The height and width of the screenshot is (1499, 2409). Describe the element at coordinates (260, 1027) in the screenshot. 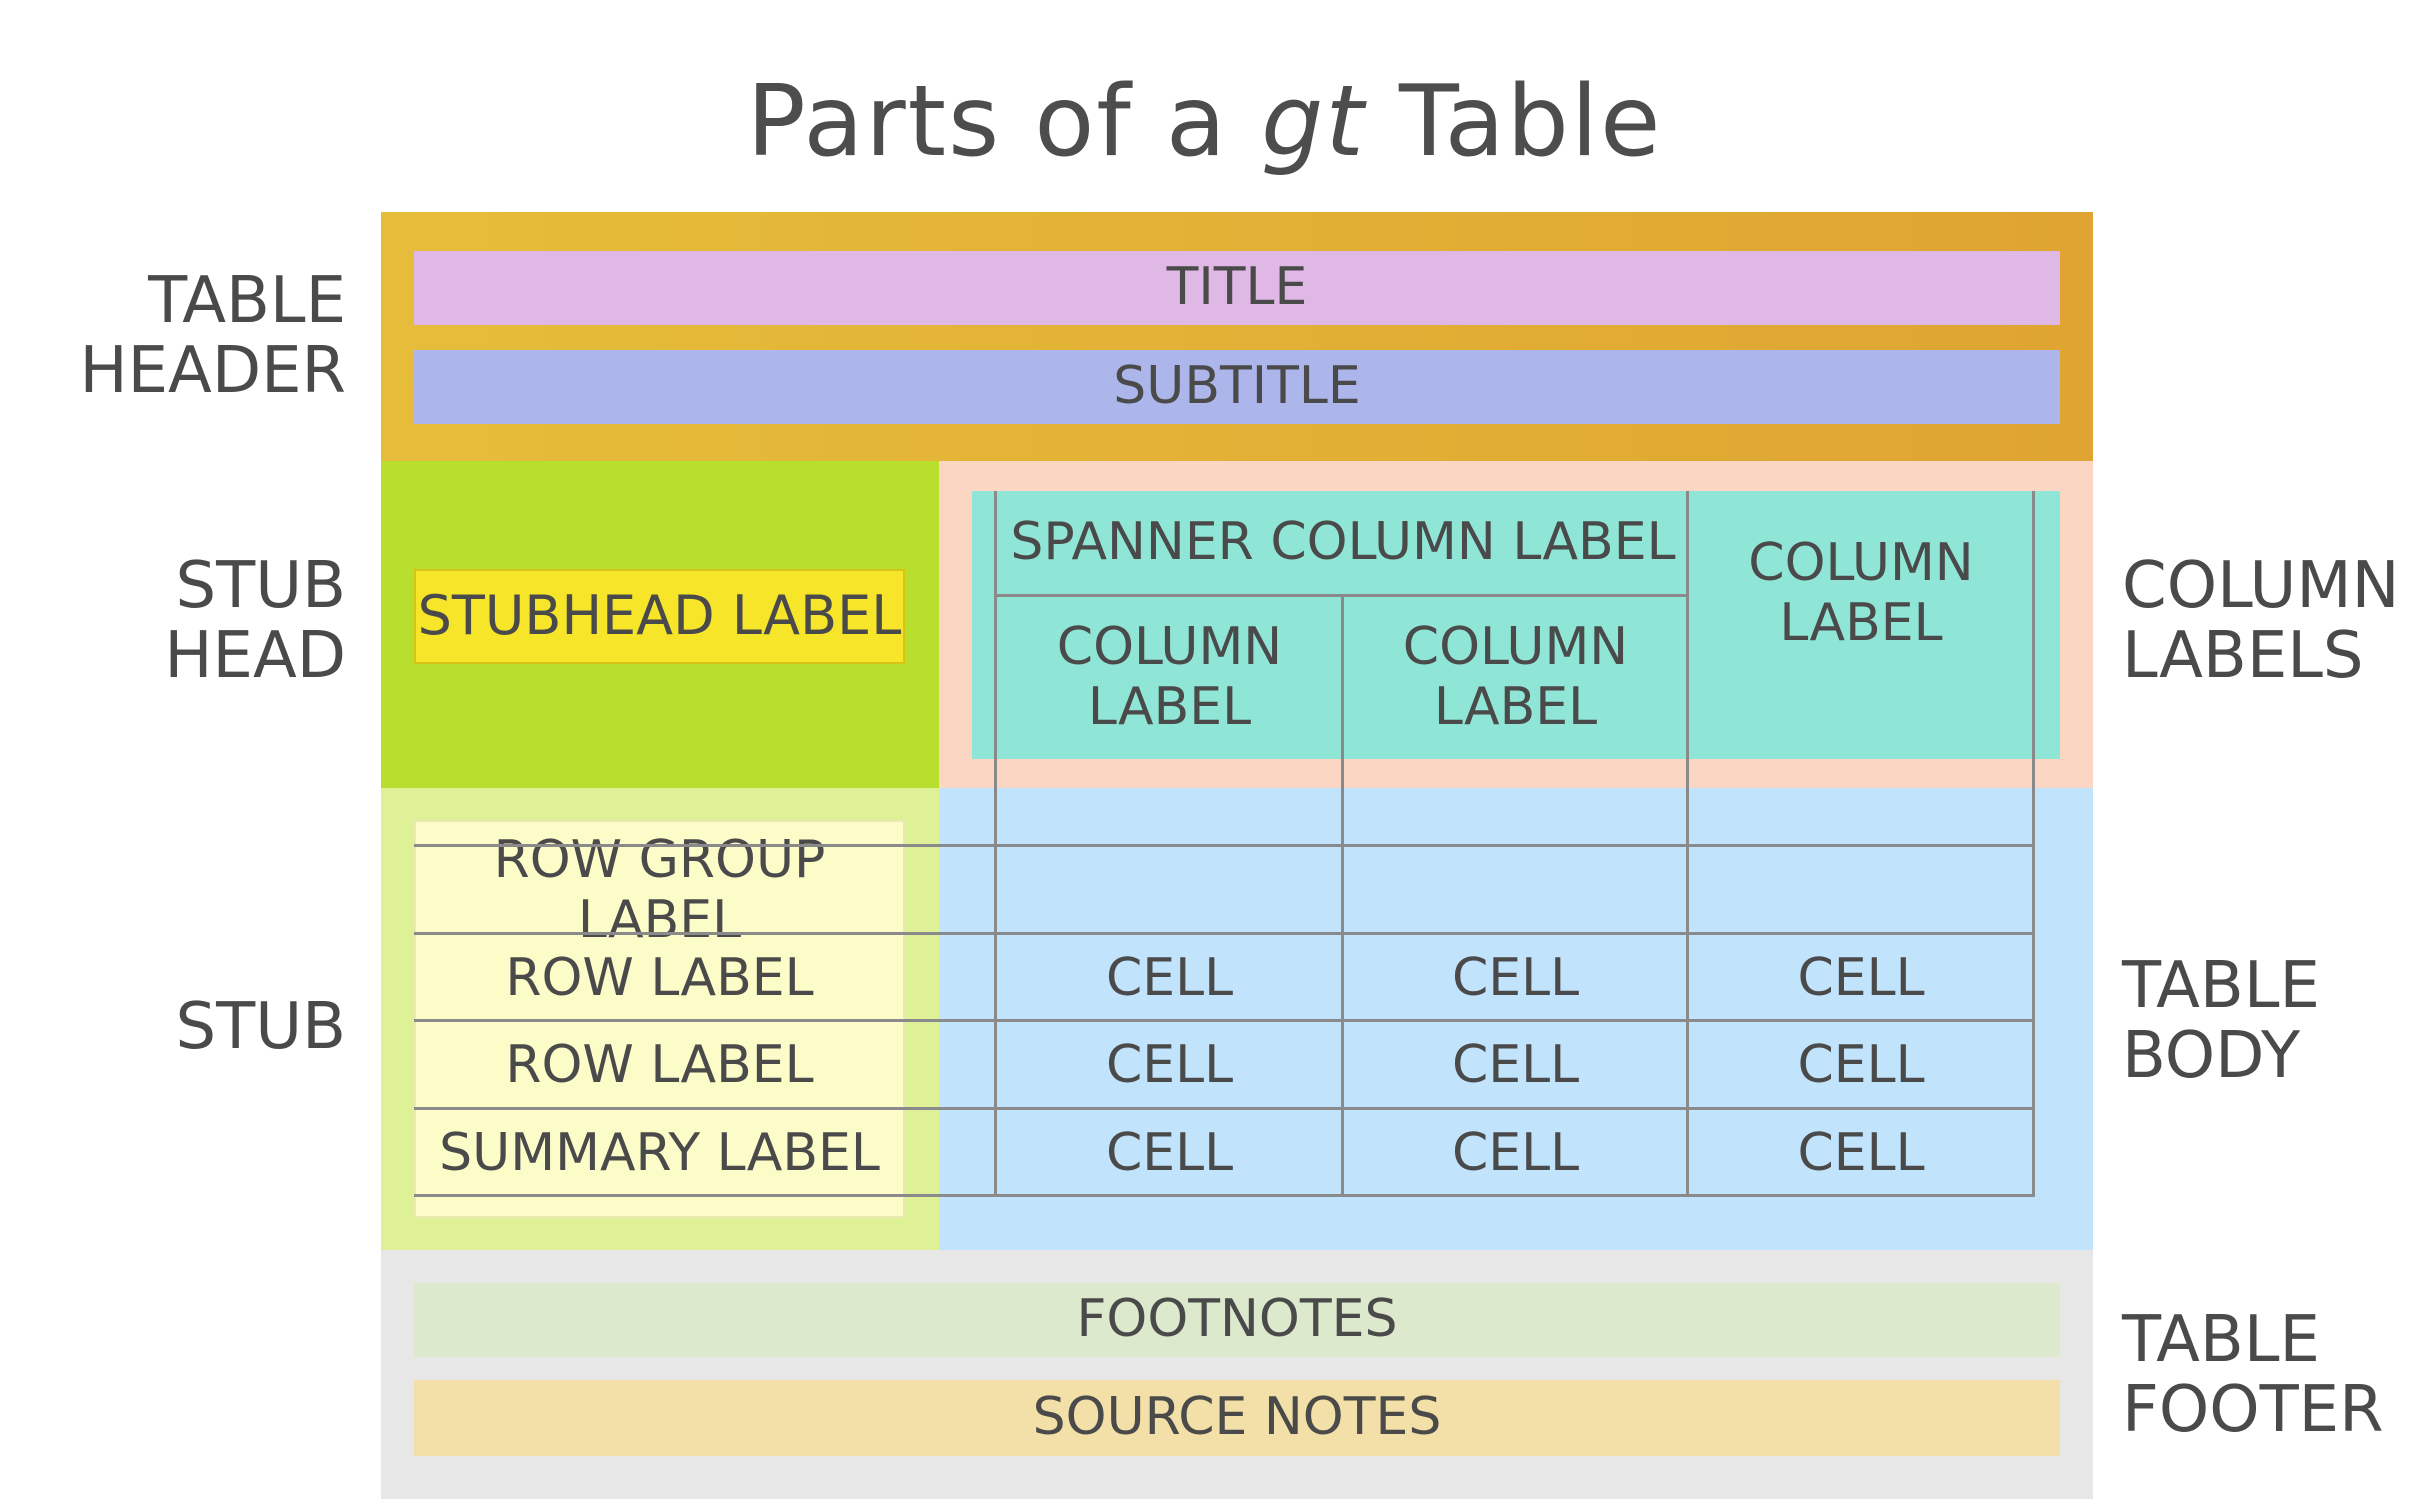

I see `side-label-stub: STUB` at that location.